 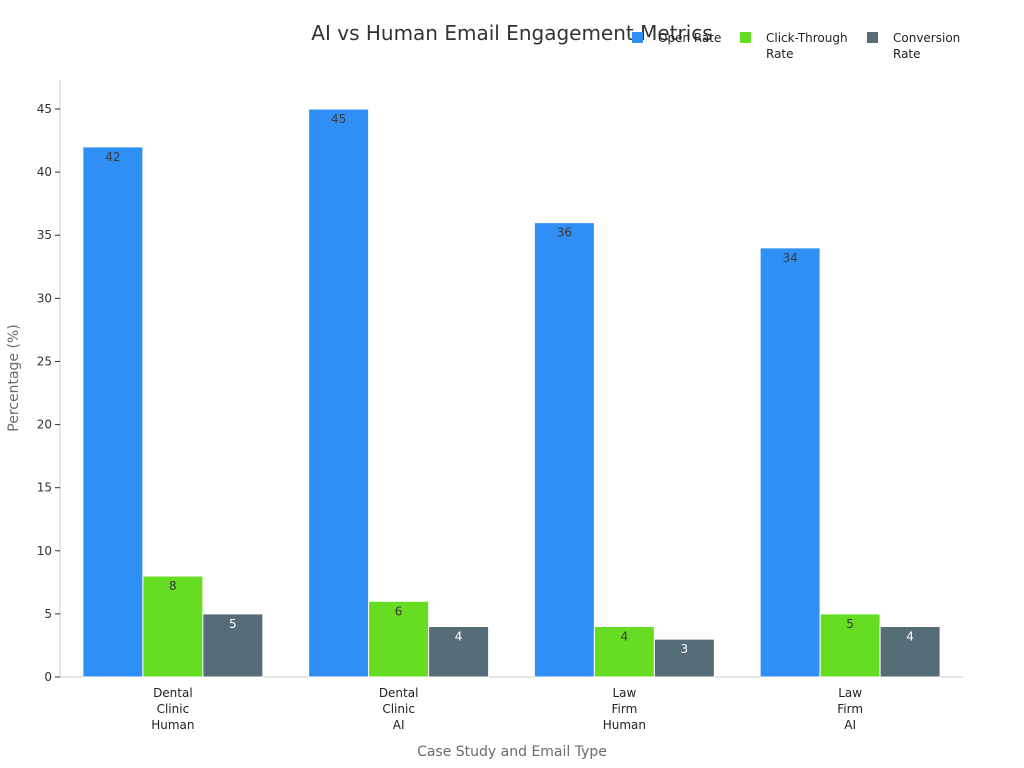 I want to click on y-tick-label: 10, so click(x=44, y=551).